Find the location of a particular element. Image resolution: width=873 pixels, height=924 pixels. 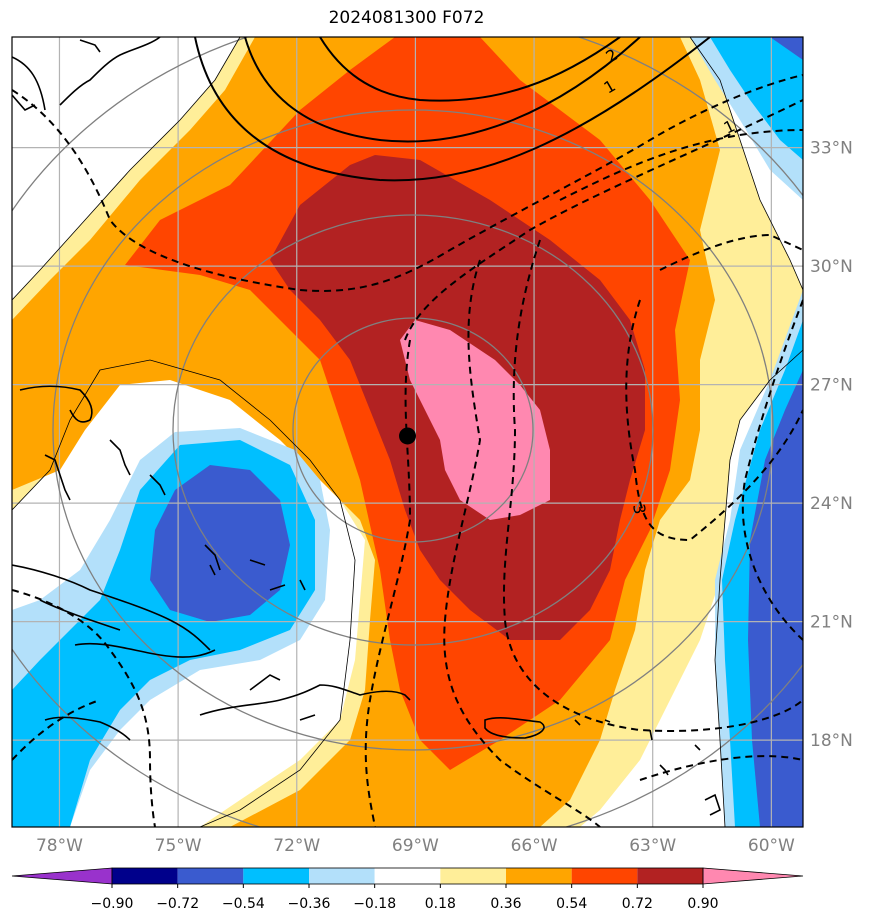

lat-tick-label: 24°N is located at coordinates (831, 504).